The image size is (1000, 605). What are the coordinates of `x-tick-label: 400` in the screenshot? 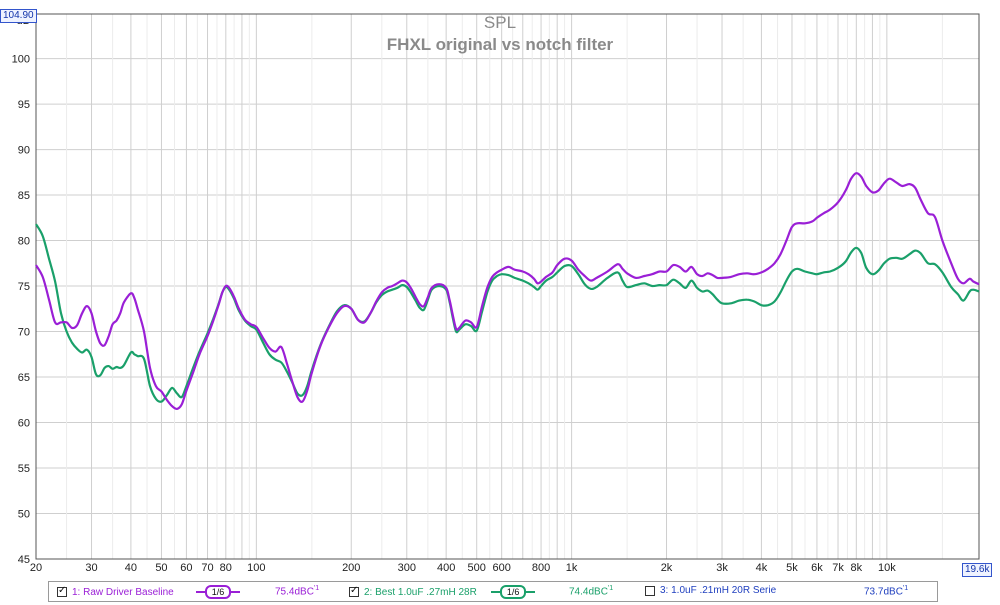 It's located at (446, 568).